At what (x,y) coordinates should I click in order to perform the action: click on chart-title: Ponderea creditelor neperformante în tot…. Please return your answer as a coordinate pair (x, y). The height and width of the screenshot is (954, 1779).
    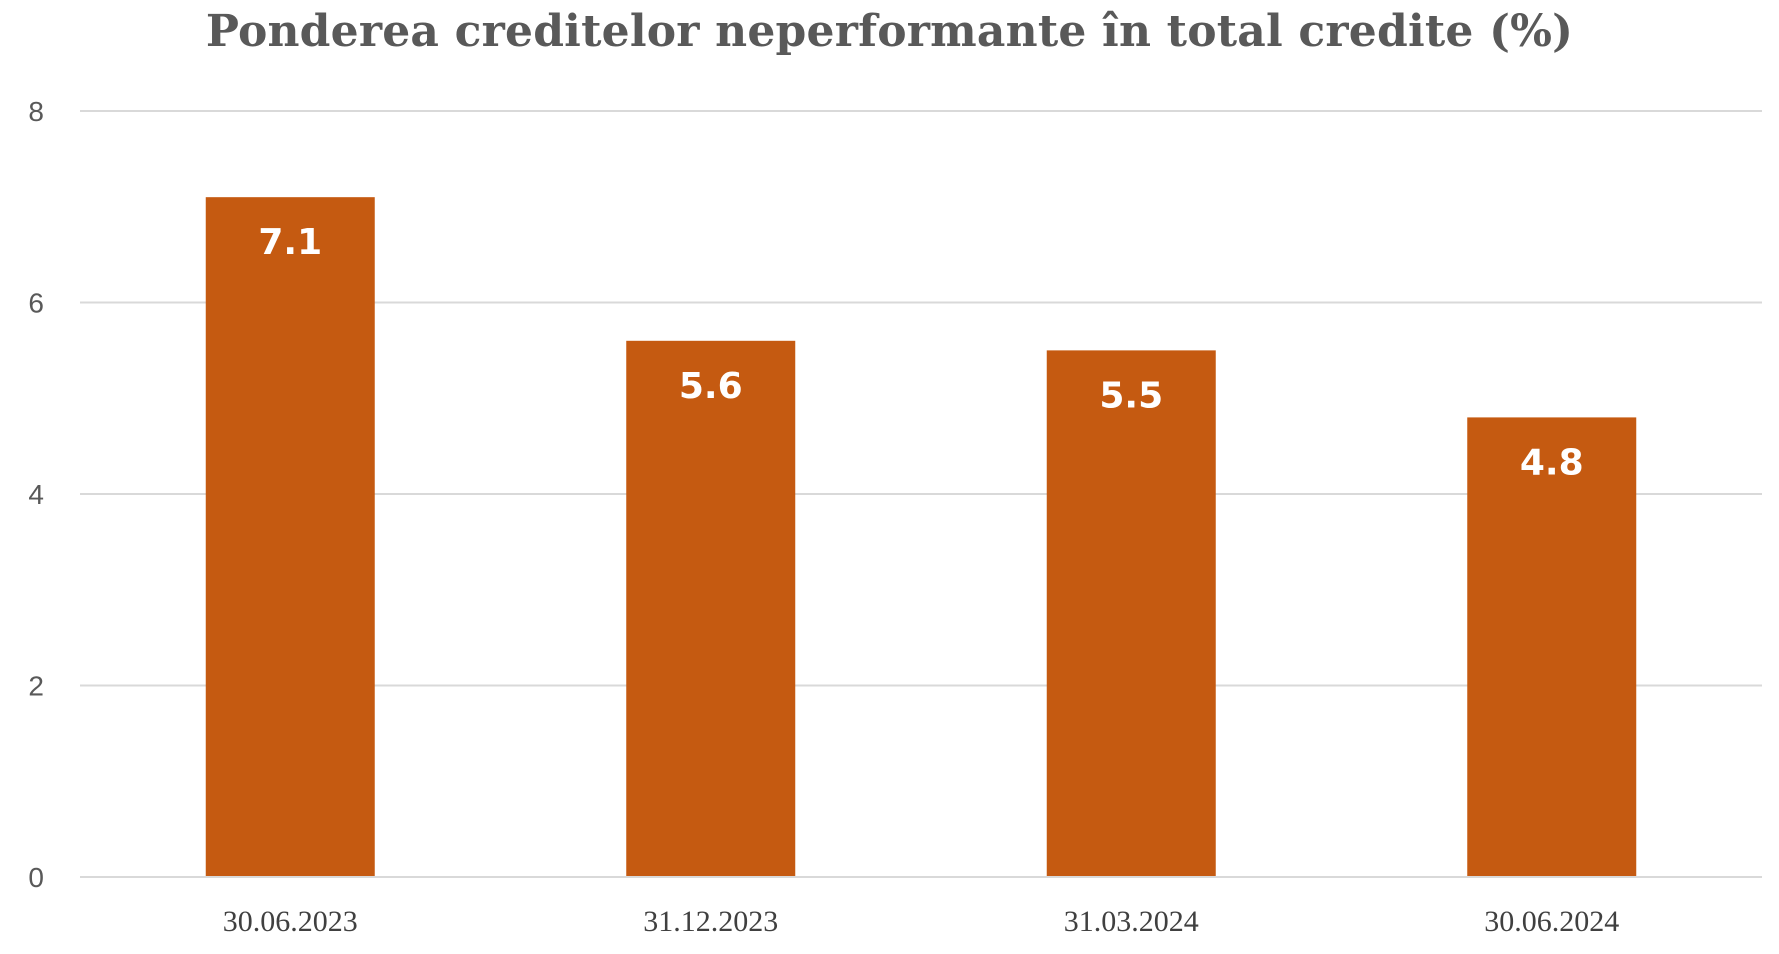
    Looking at the image, I should click on (889, 31).